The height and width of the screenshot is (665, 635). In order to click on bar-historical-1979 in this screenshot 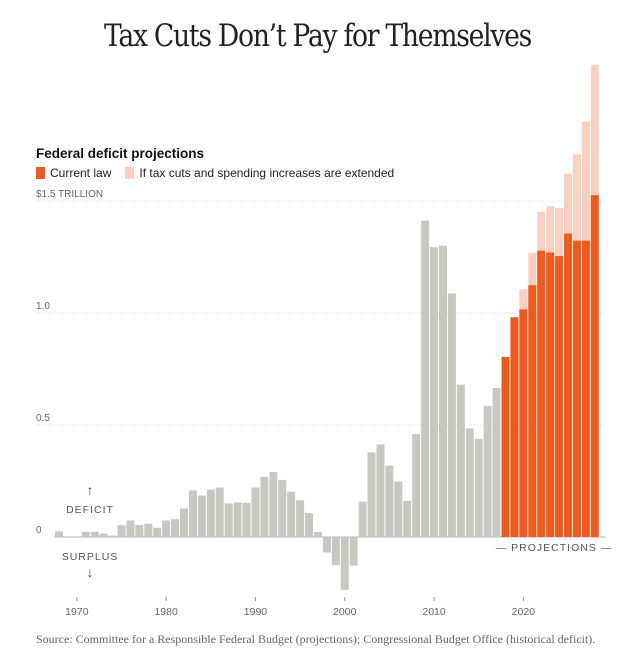, I will do `click(157, 532)`.